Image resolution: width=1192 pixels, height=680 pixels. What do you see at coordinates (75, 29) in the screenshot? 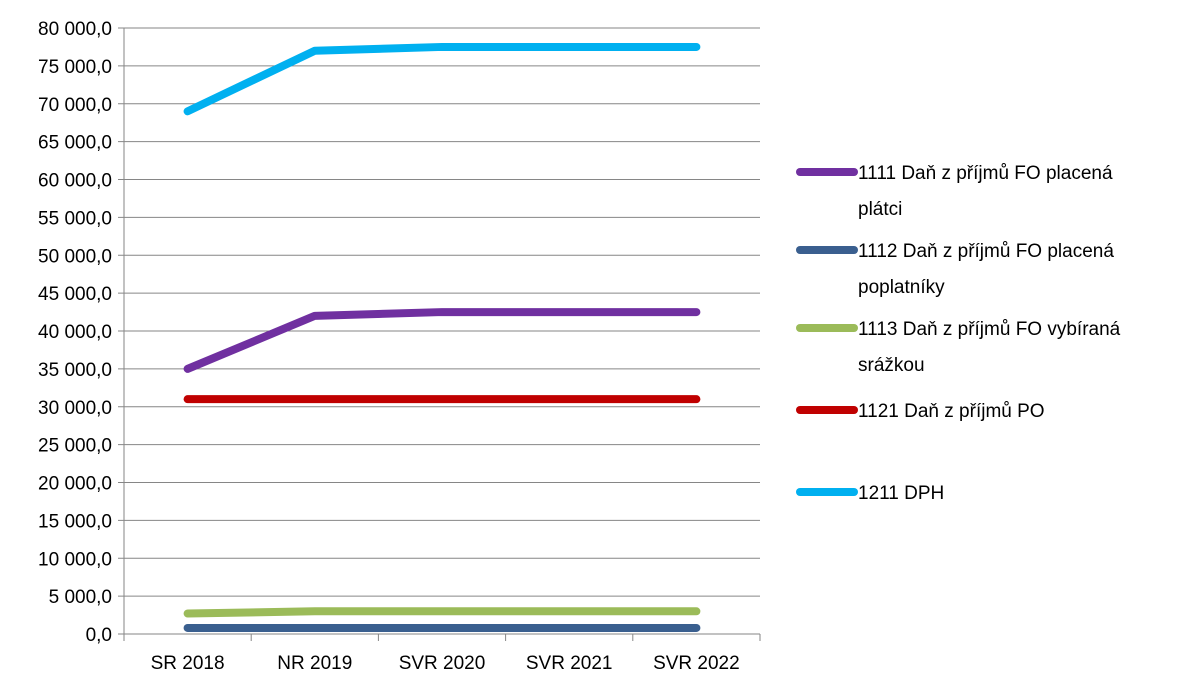
I see `y-tick-label: 80 000,0` at bounding box center [75, 29].